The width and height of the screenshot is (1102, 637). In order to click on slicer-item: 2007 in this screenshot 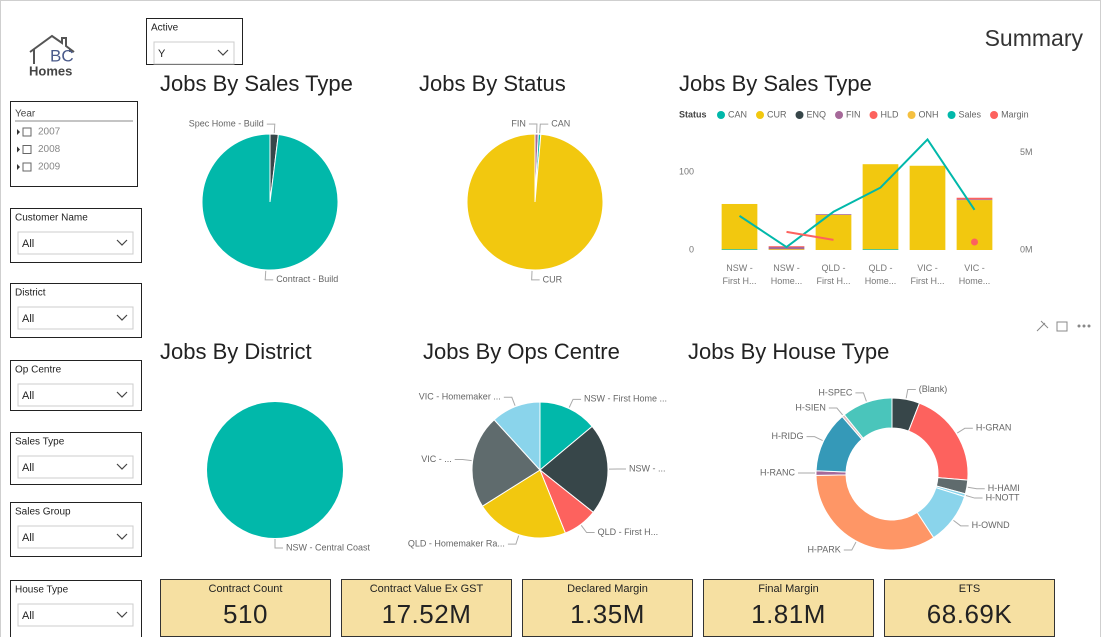, I will do `click(49, 132)`.